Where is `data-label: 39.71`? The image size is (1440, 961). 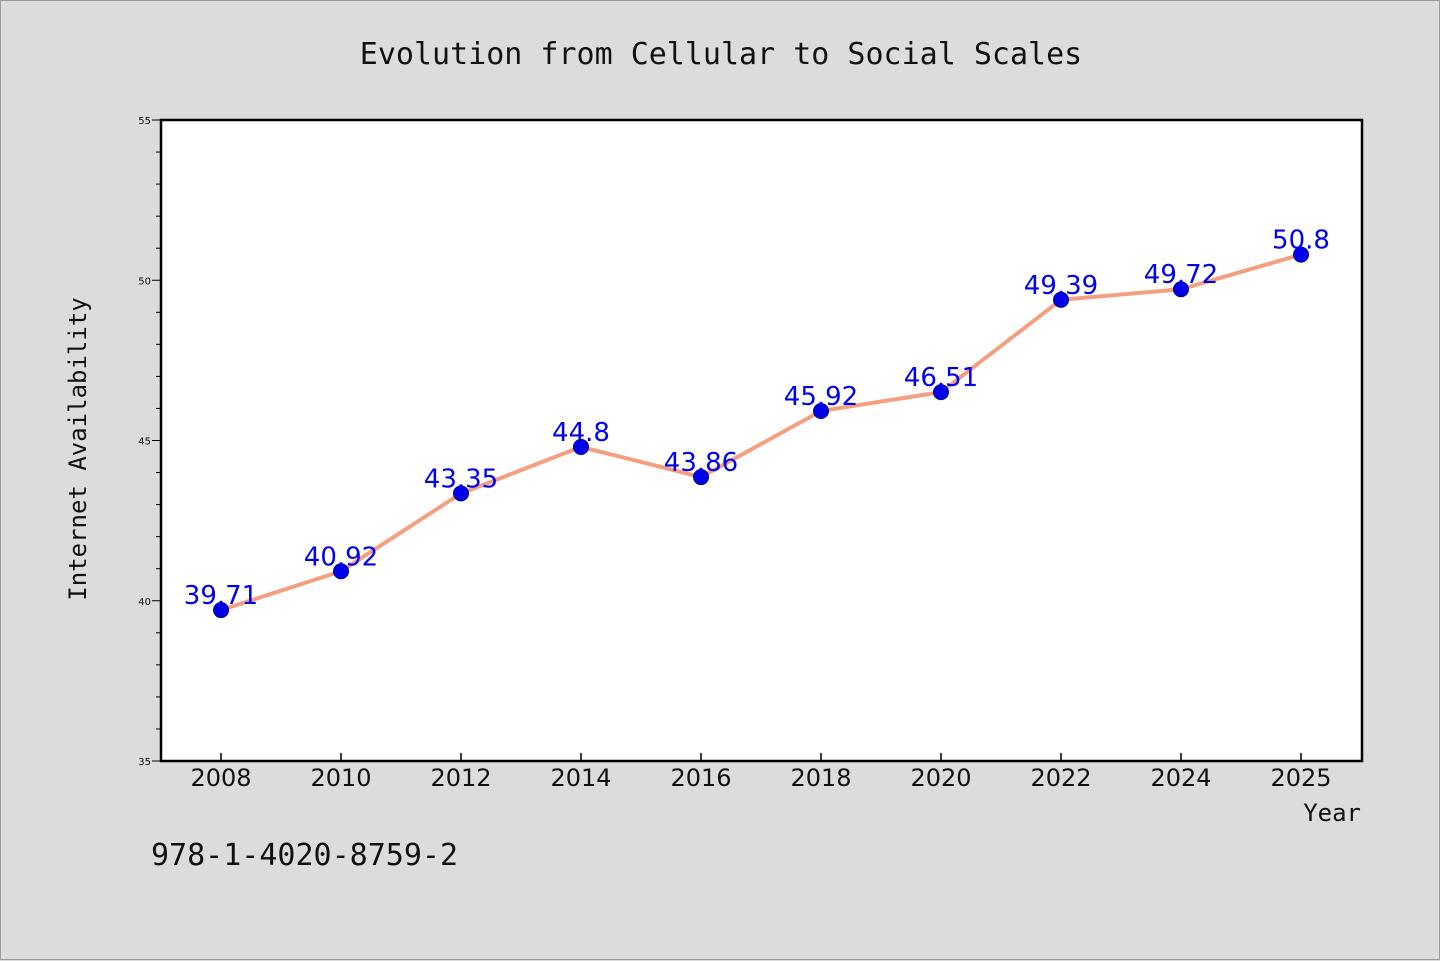
data-label: 39.71 is located at coordinates (221, 596).